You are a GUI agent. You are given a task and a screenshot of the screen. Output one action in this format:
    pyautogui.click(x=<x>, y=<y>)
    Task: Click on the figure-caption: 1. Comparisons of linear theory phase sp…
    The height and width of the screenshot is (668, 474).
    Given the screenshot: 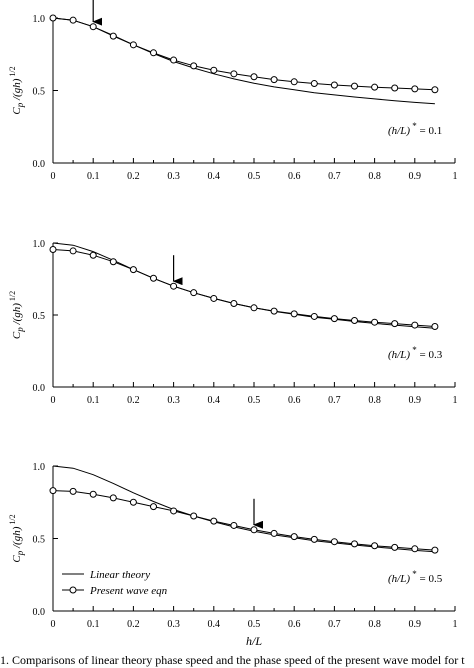 What is the action you would take?
    pyautogui.click(x=232, y=660)
    